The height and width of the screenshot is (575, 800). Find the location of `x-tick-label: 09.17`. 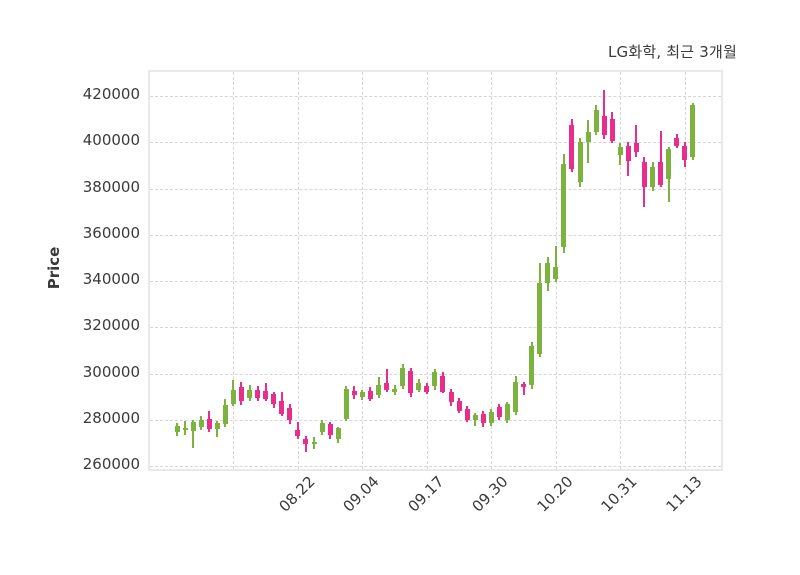

x-tick-label: 09.17 is located at coordinates (426, 494).